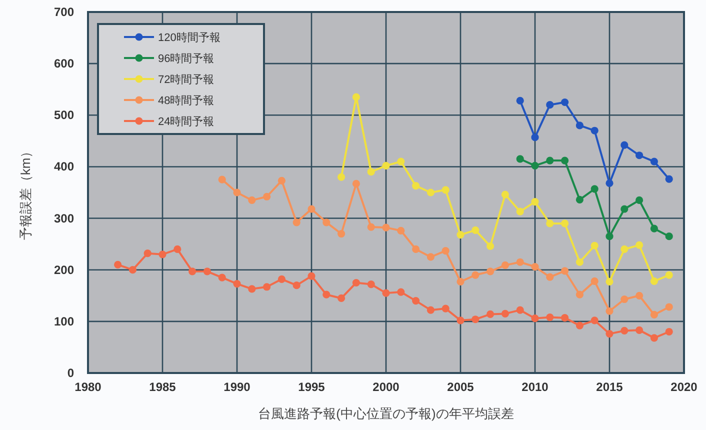 The image size is (706, 430). What do you see at coordinates (64, 269) in the screenshot?
I see `y-tick-label: 200` at bounding box center [64, 269].